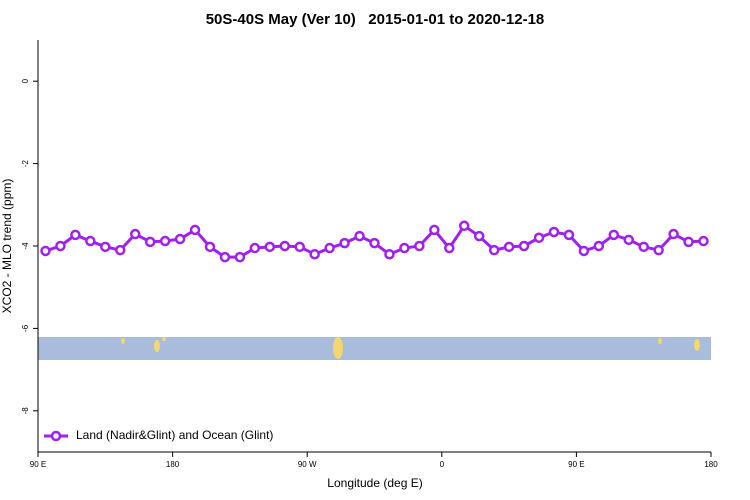  I want to click on y-tick-label: -6, so click(25, 328).